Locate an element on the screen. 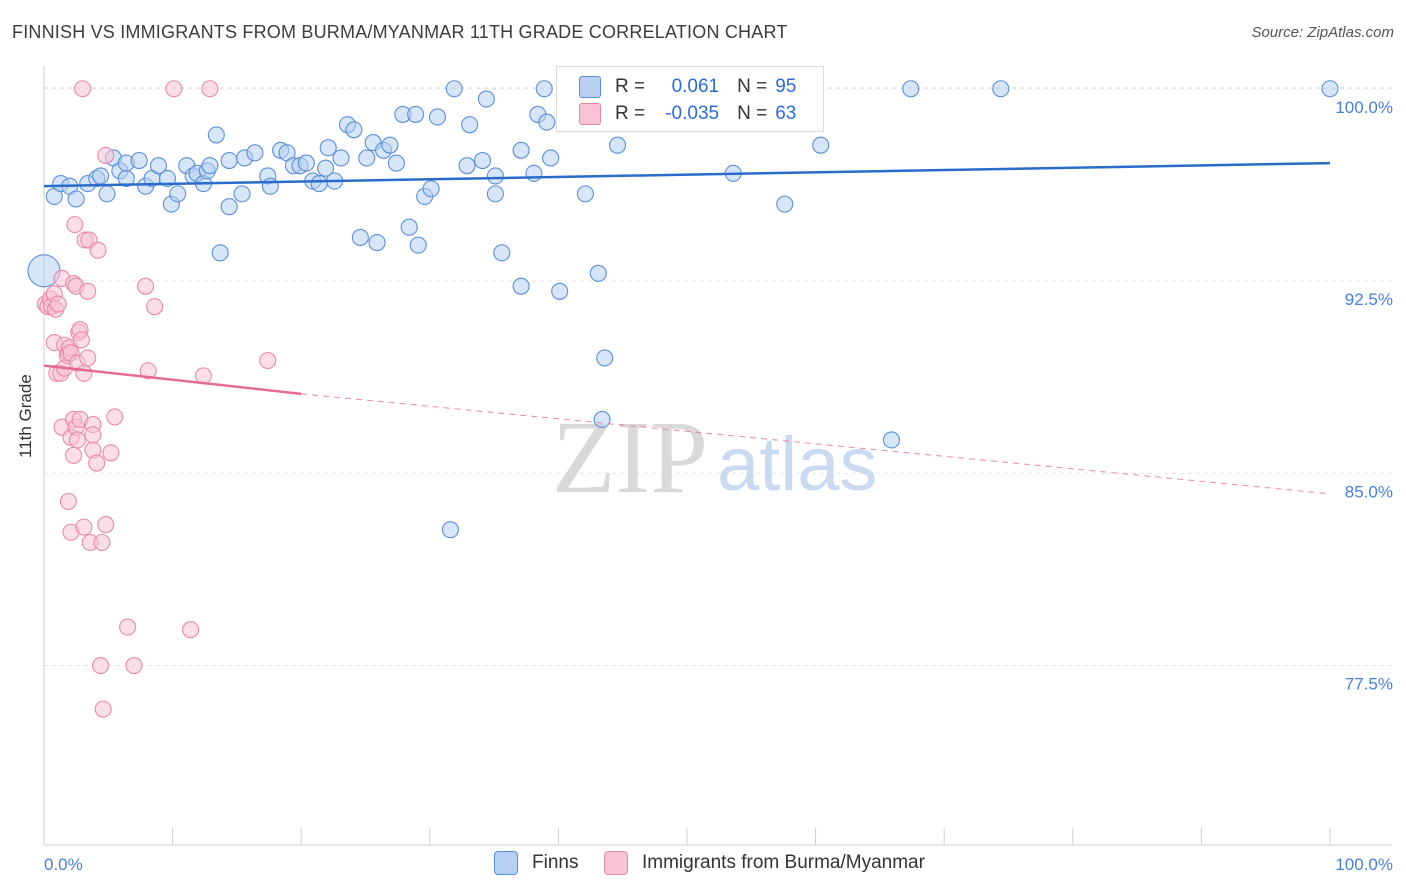 This screenshot has width=1406, height=892. legend-item-finns: Finns is located at coordinates (536, 863).